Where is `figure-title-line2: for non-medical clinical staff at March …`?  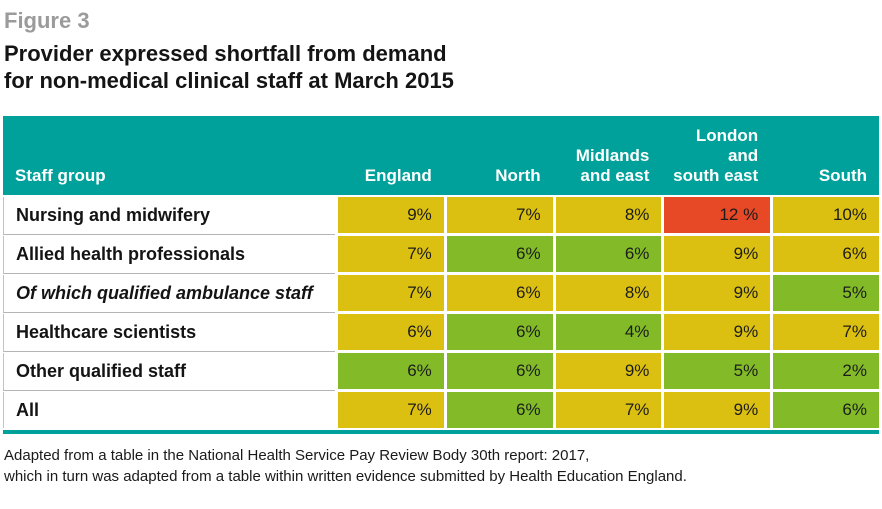
figure-title-line2: for non-medical clinical staff at March … is located at coordinates (229, 80).